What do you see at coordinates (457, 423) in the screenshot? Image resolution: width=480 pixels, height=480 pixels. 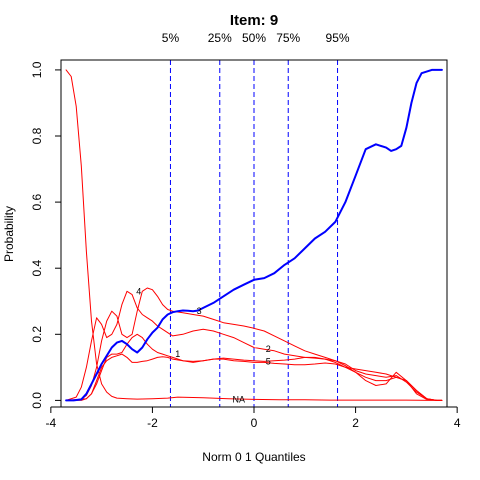 I see `x-tick-label: 4` at bounding box center [457, 423].